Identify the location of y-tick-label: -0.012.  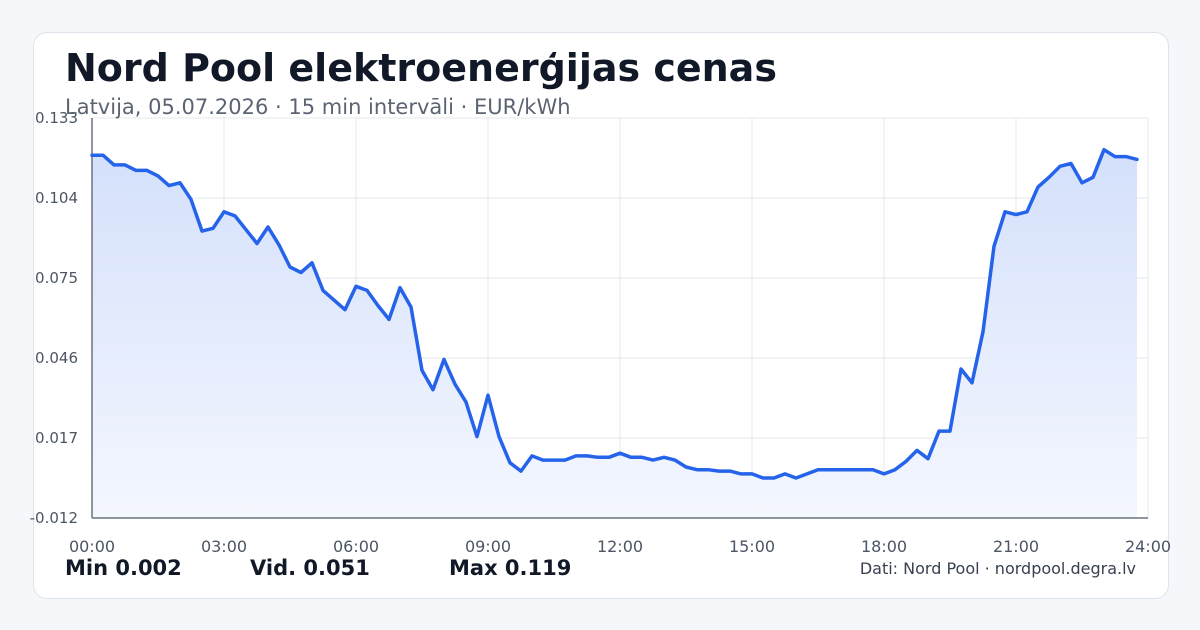
(54, 518).